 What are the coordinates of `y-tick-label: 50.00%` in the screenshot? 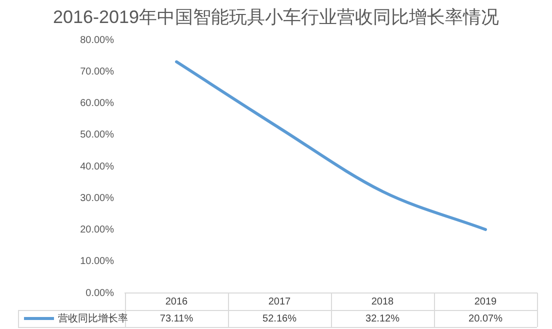 It's located at (97, 135).